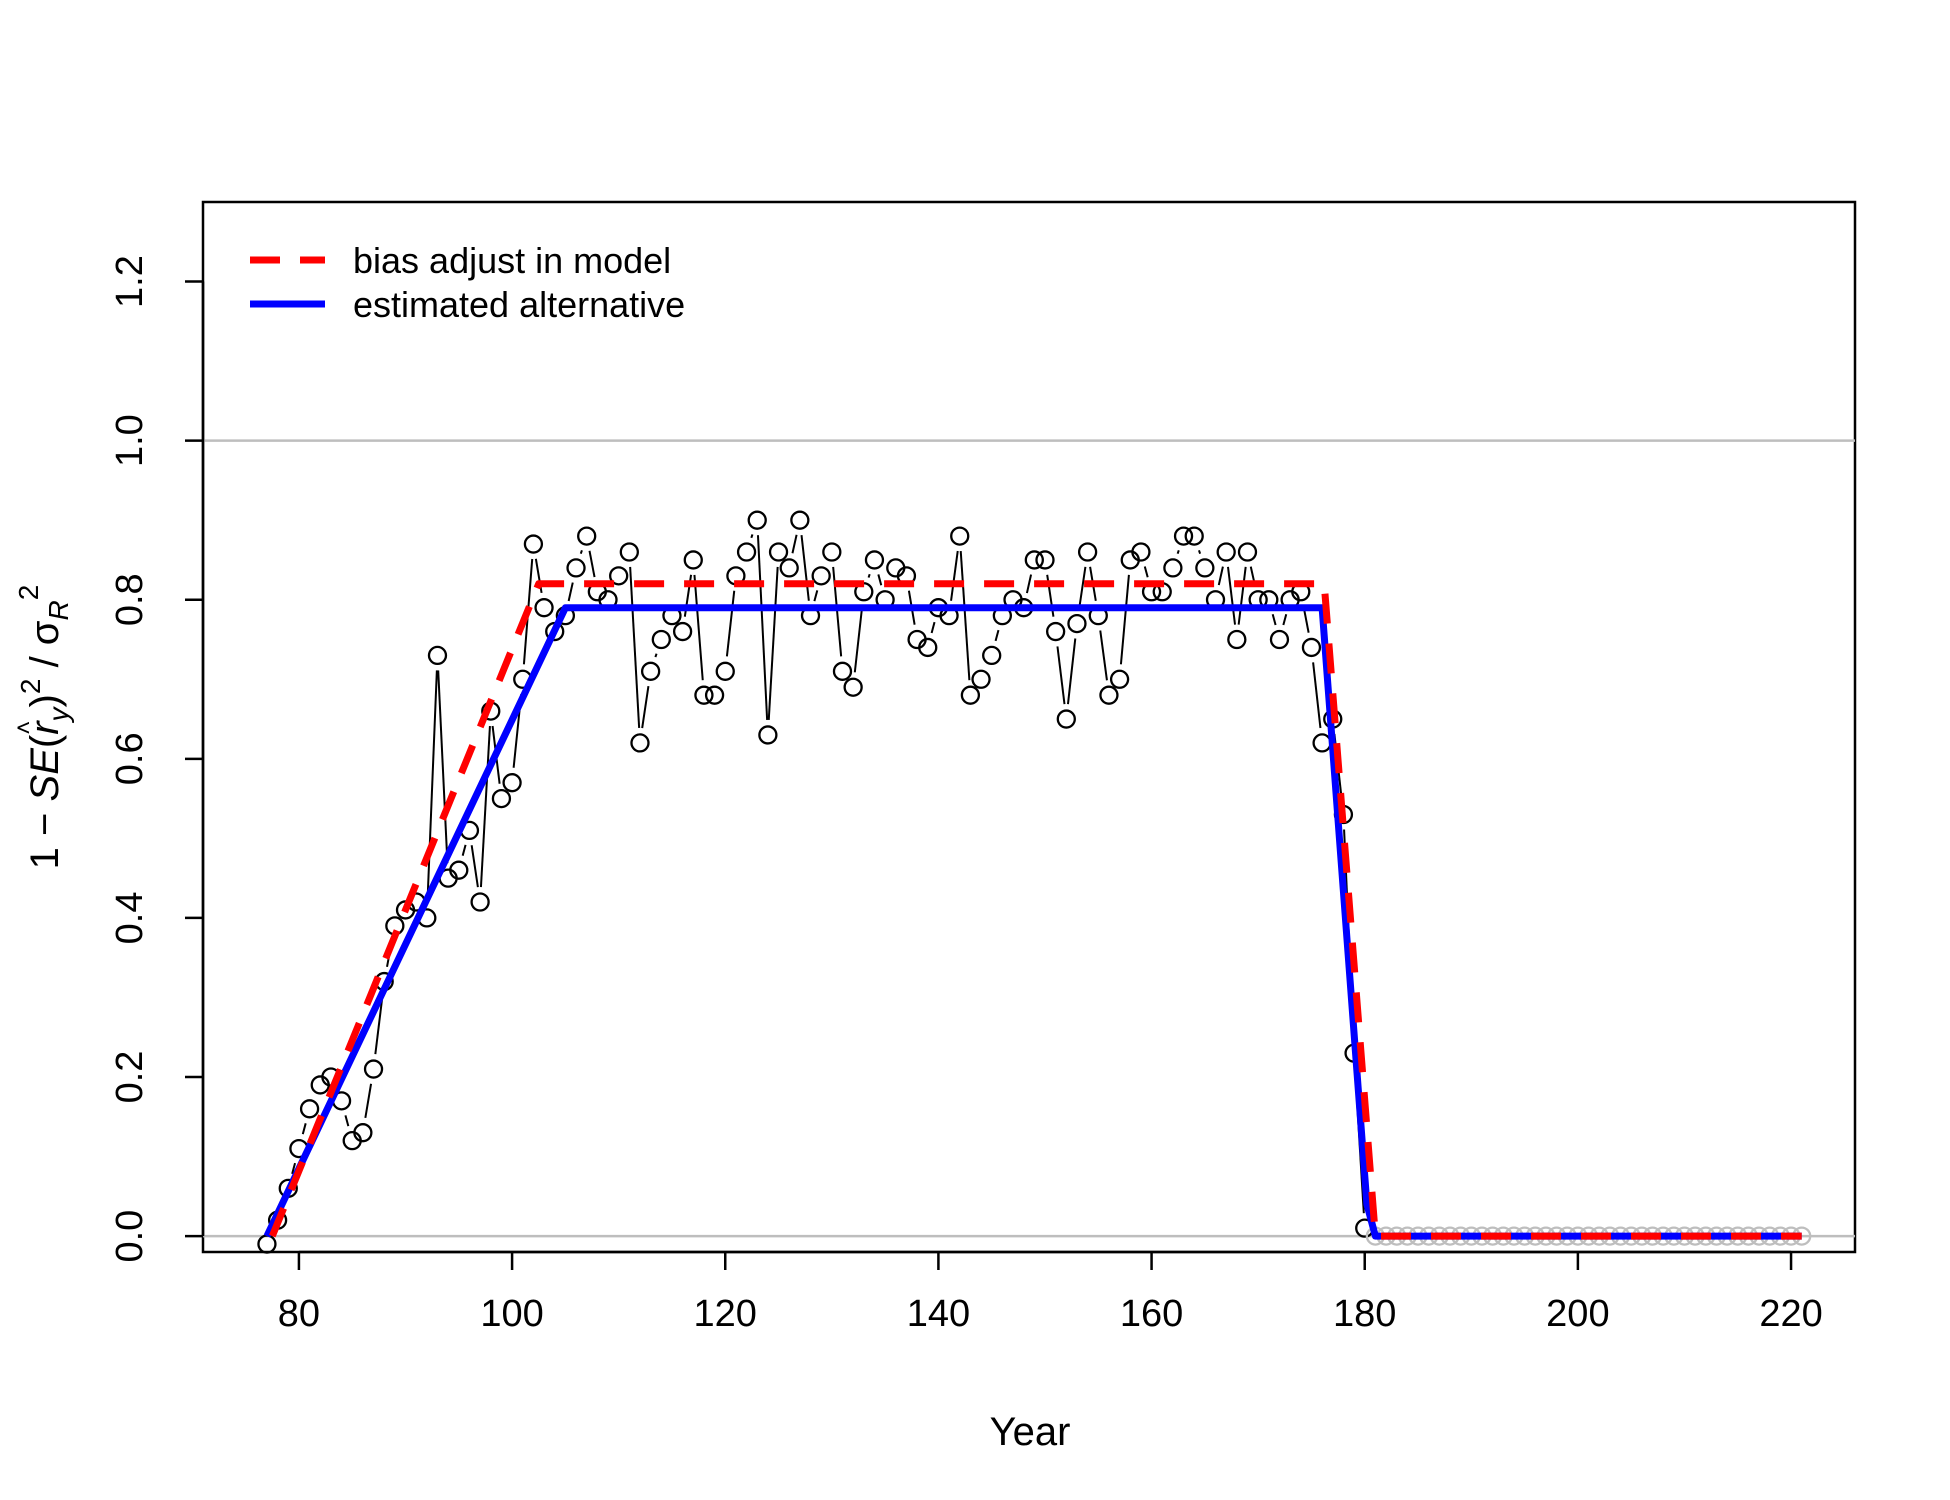  Describe the element at coordinates (511, 1314) in the screenshot. I see `x-tick-label: 100` at that location.